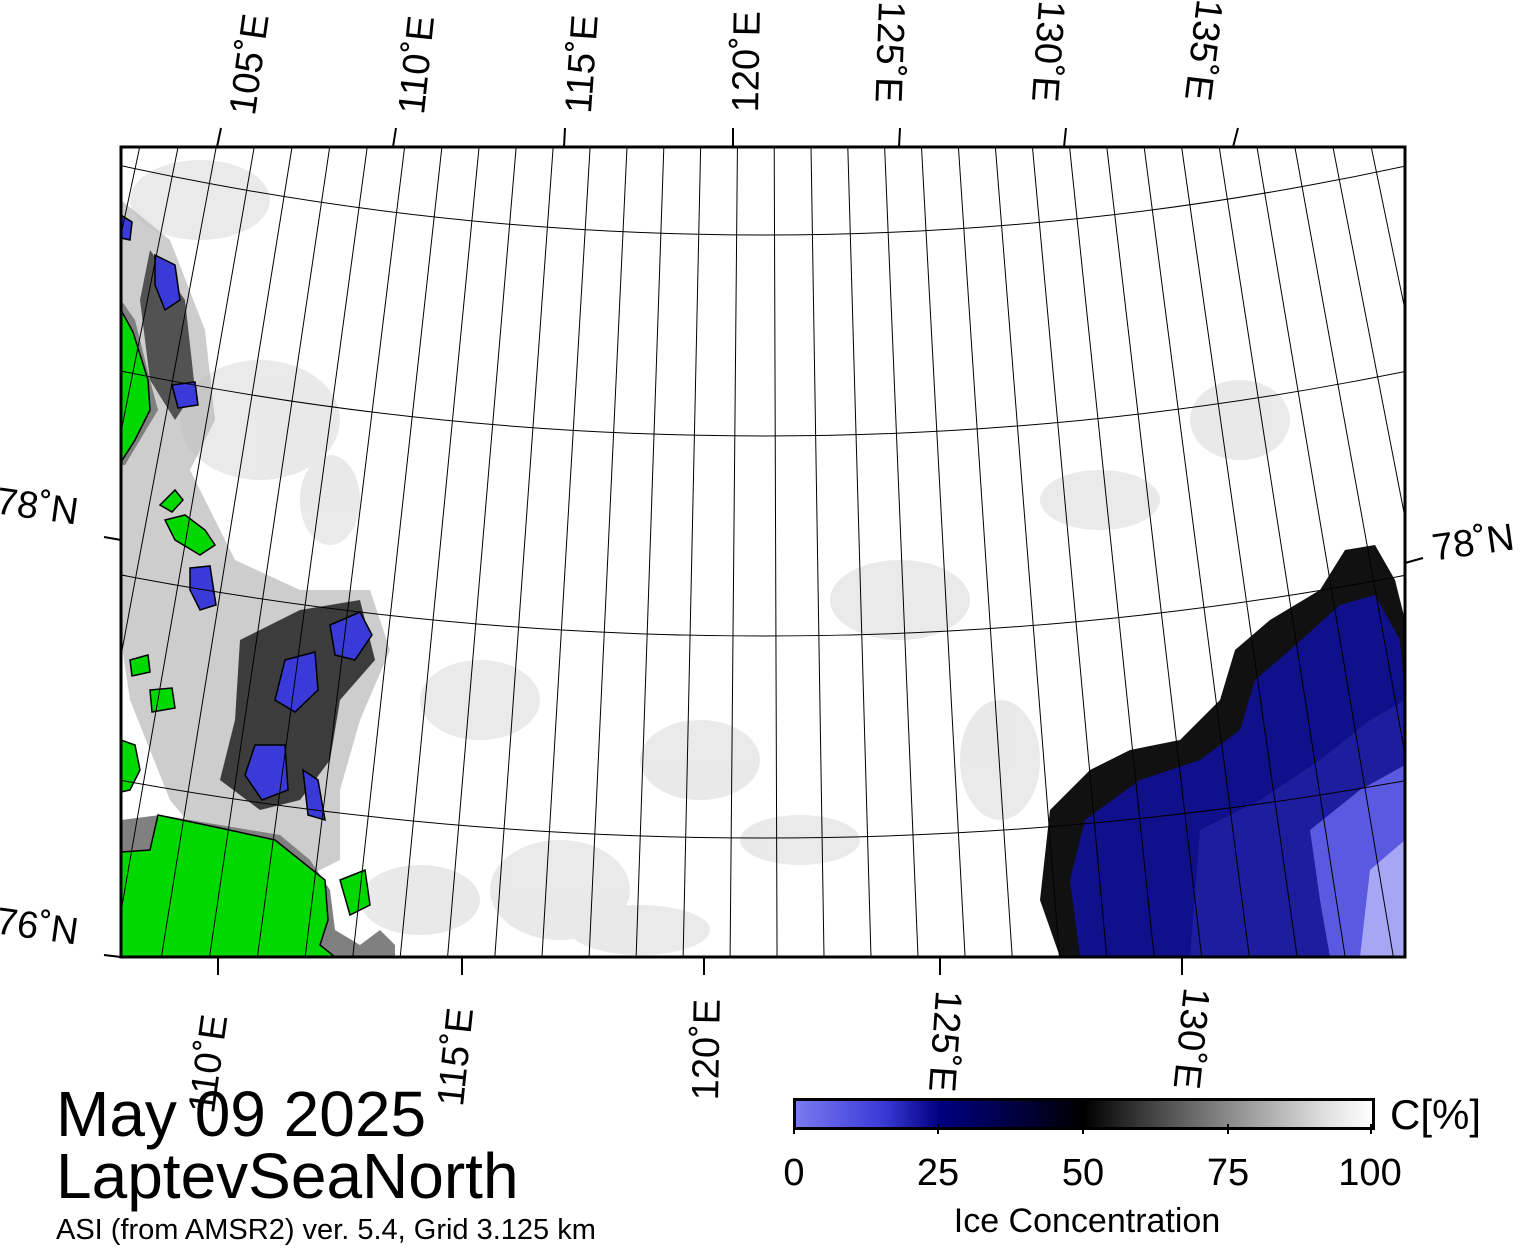  Describe the element at coordinates (944, 1041) in the screenshot. I see `bottom-lon-label: 125˚E` at that location.